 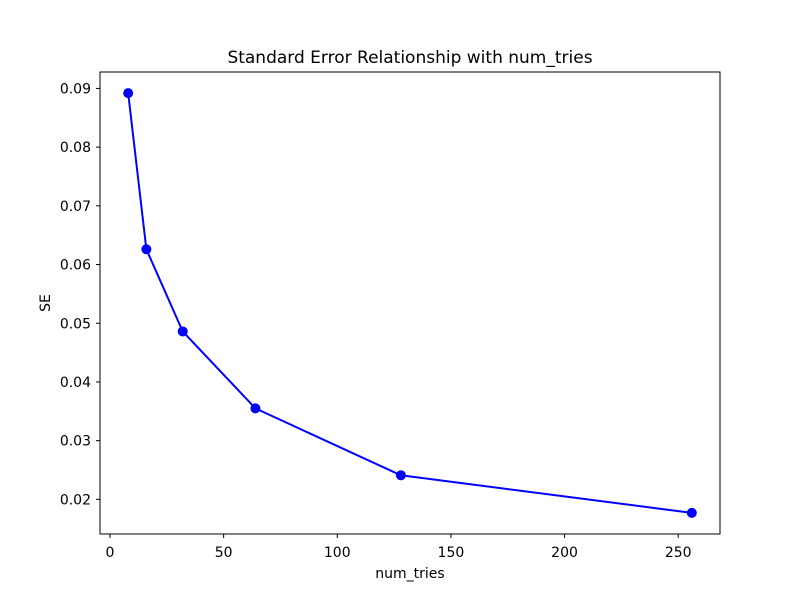 What do you see at coordinates (564, 553) in the screenshot?
I see `x-tick-label: 200` at bounding box center [564, 553].